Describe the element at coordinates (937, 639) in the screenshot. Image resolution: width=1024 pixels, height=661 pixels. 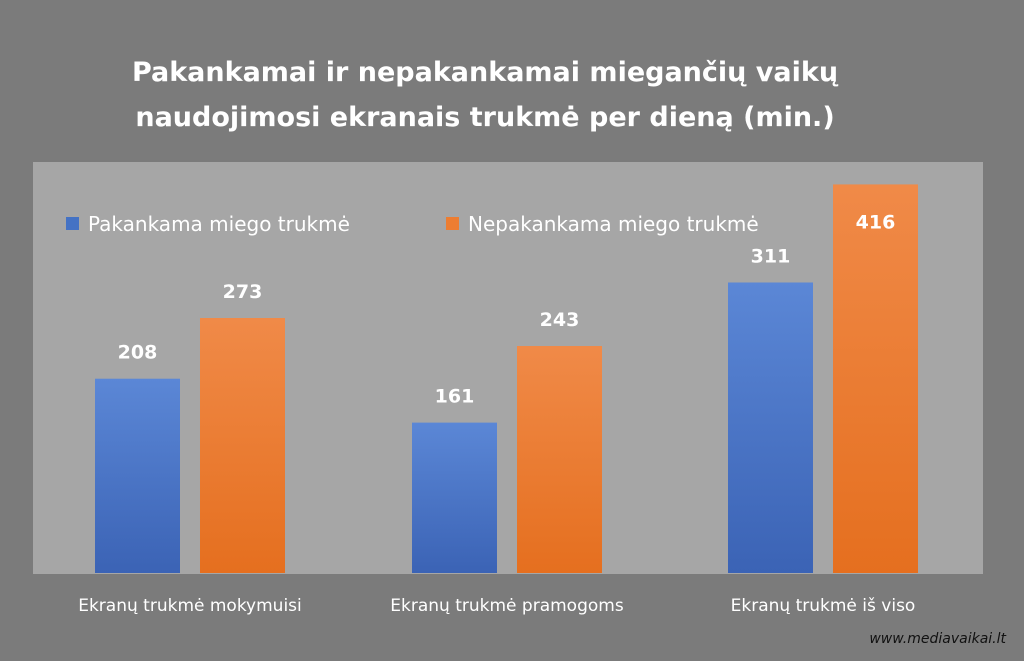
I see `watermark: www.mediavaikai.lt` at that location.